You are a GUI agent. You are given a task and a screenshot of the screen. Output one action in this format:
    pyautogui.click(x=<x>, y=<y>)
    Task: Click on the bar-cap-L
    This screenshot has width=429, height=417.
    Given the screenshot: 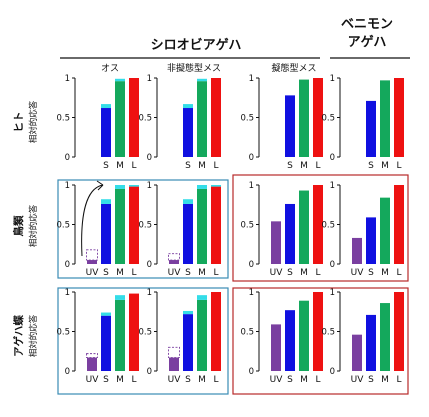 What is the action you would take?
    pyautogui.click(x=216, y=186)
    